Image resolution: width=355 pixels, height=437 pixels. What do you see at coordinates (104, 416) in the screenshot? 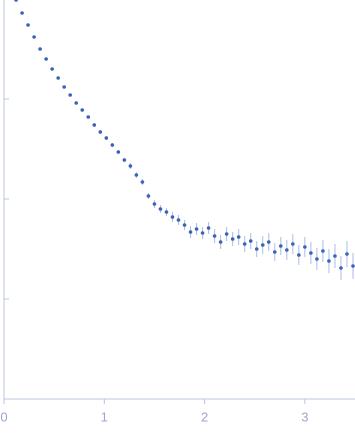
I see `x-tick-label: 1` at bounding box center [104, 416].